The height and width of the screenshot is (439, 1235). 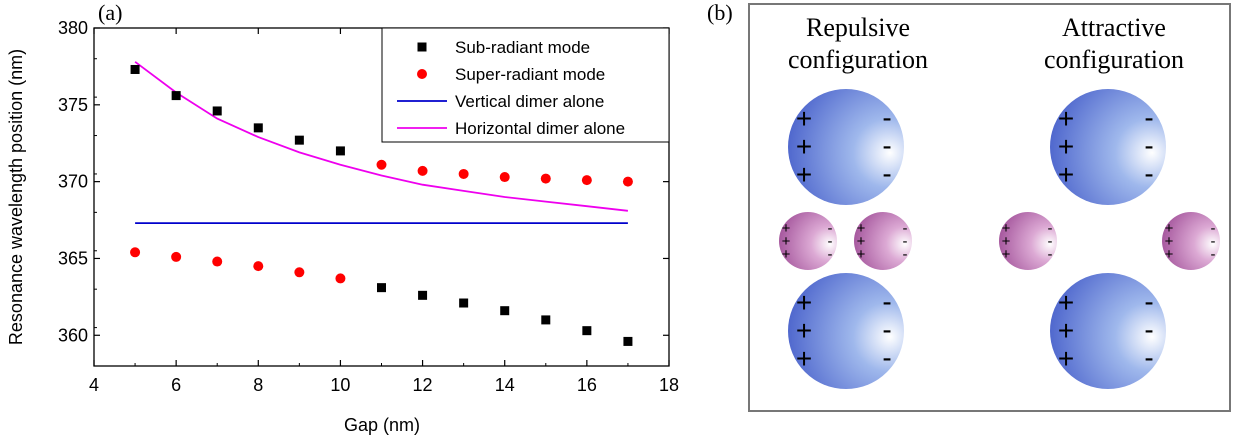 I want to click on legend-label: Super-radiant mode, so click(x=530, y=74).